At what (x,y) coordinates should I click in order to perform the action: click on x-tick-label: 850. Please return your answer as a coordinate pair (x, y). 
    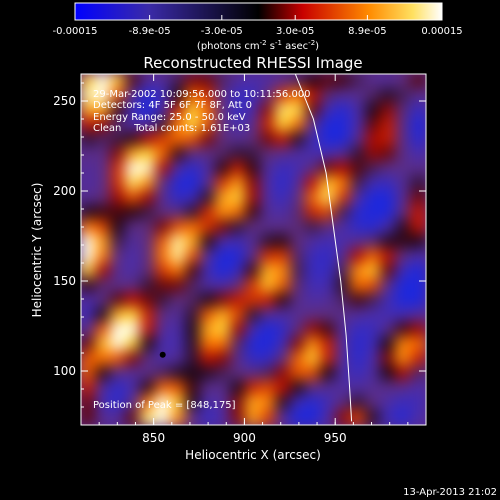
    Looking at the image, I should click on (153, 438).